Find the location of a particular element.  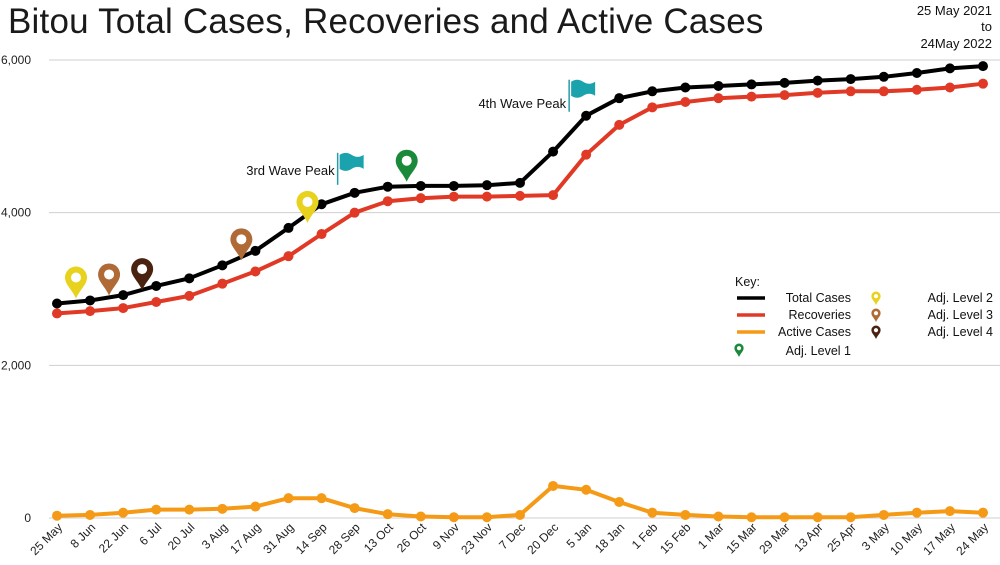

third-wave-flag-icon is located at coordinates (350, 168).